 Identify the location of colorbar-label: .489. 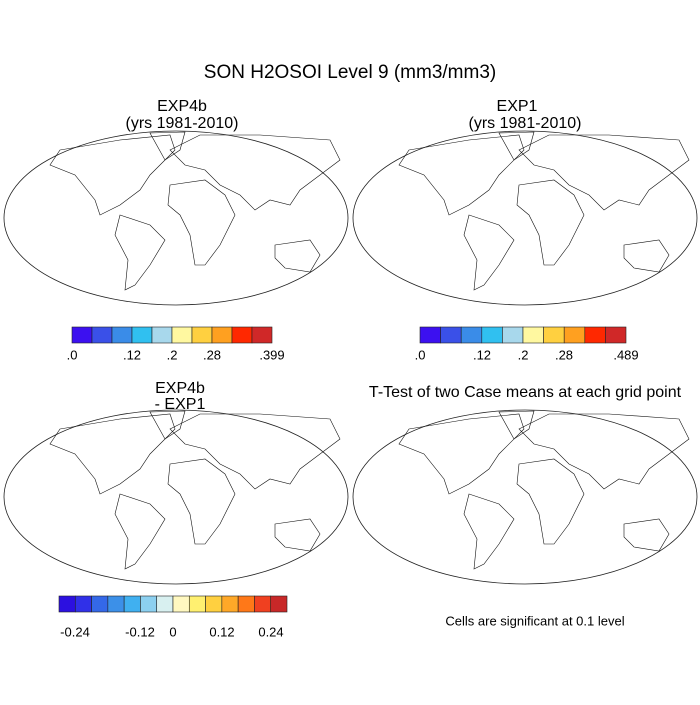
(625, 354).